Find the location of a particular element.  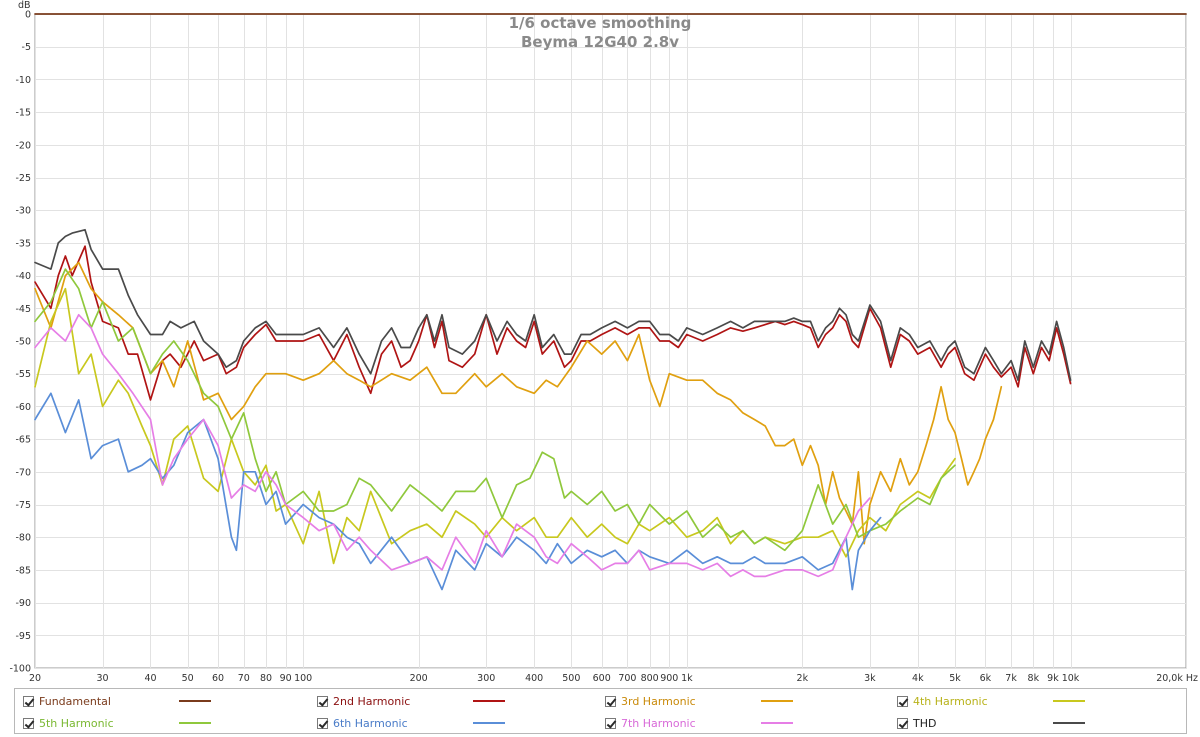

x-tick-label: 5k is located at coordinates (955, 678).